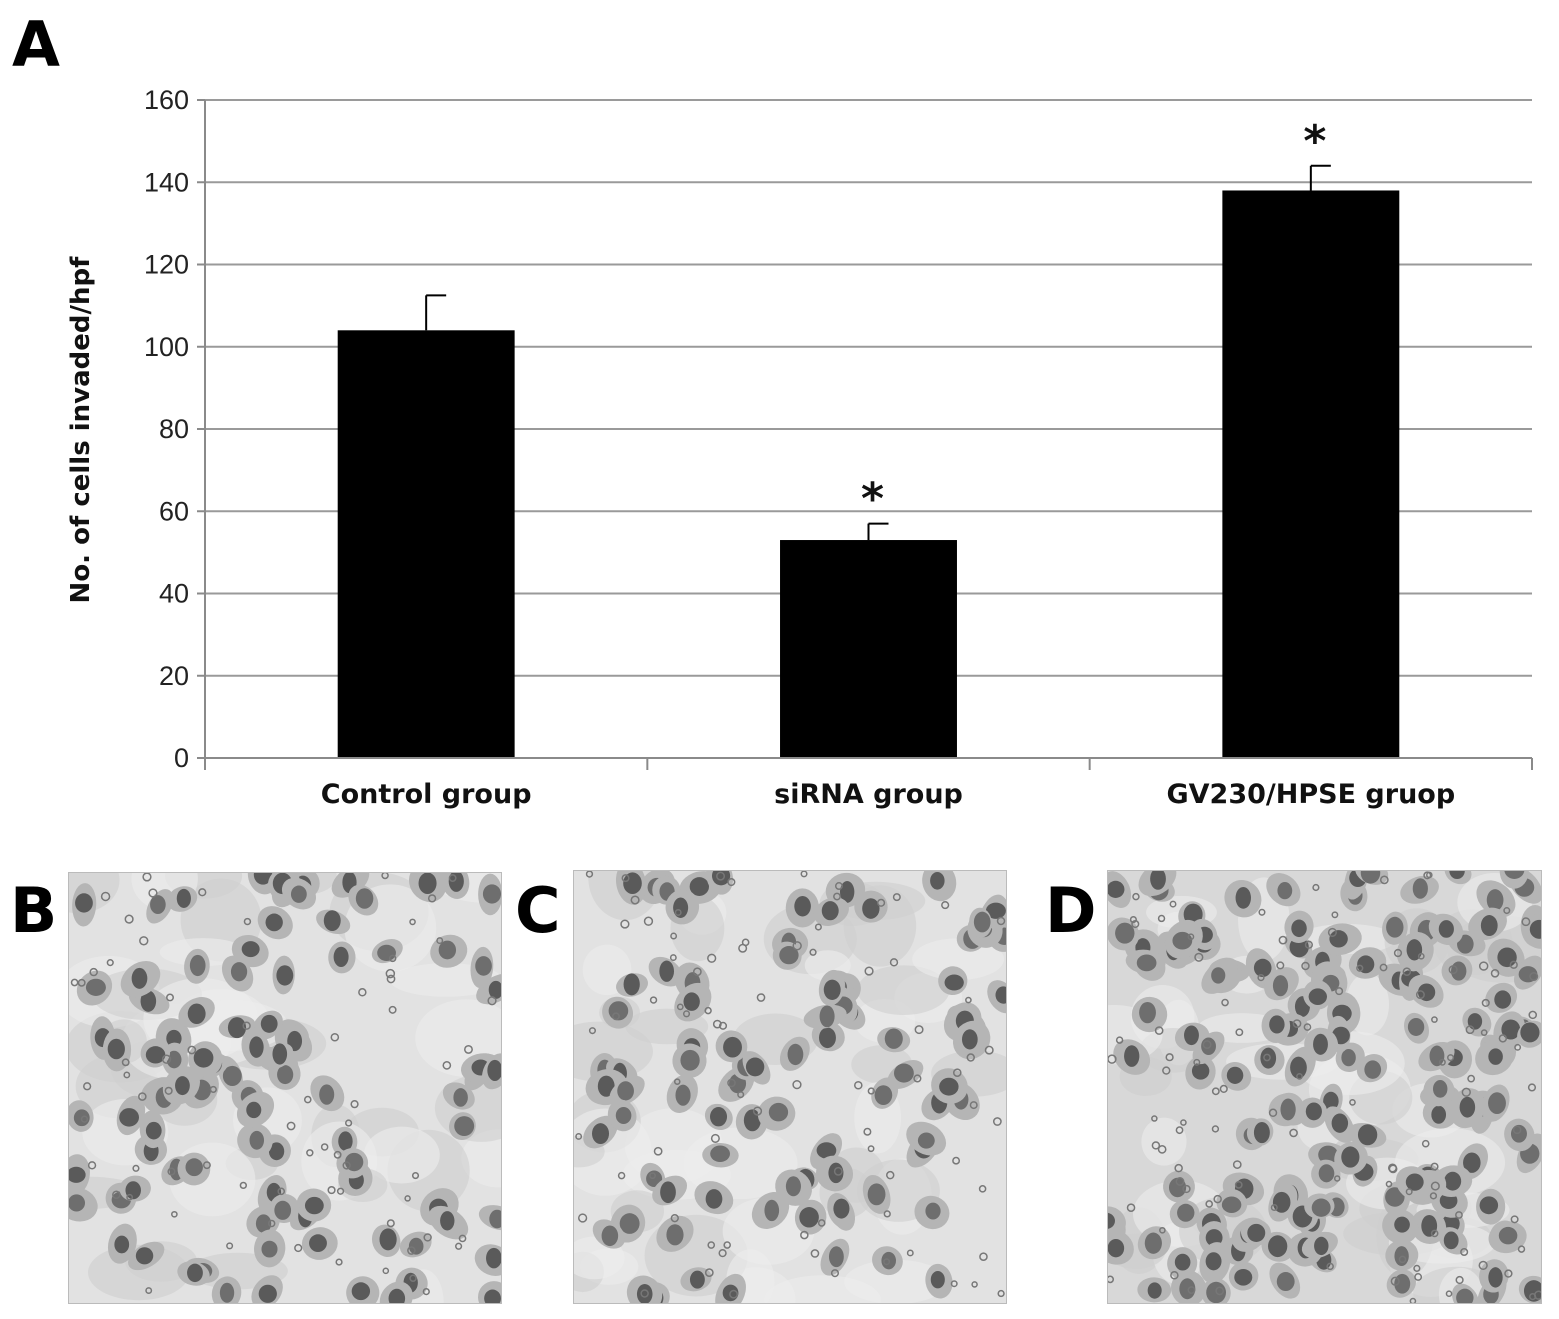 The width and height of the screenshot is (1559, 1319). Describe the element at coordinates (538, 910) in the screenshot. I see `panel-label-c: C` at that location.